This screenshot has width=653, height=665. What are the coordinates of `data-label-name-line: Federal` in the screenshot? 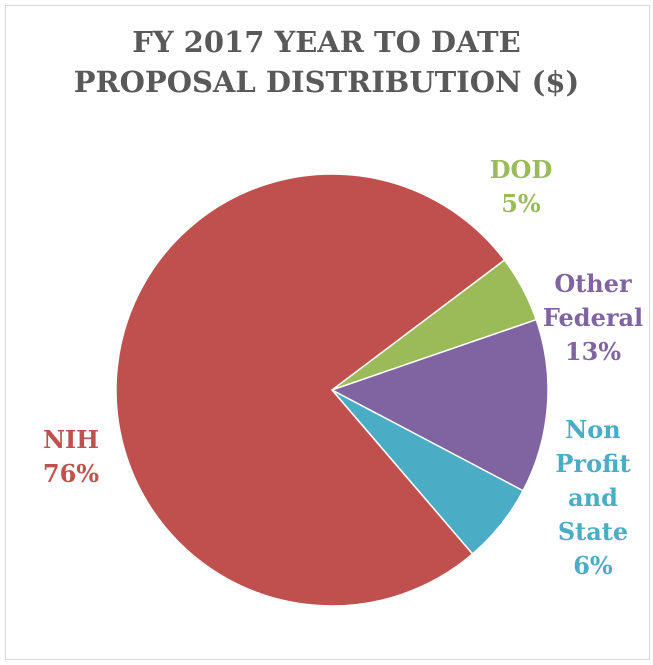 It's located at (593, 317).